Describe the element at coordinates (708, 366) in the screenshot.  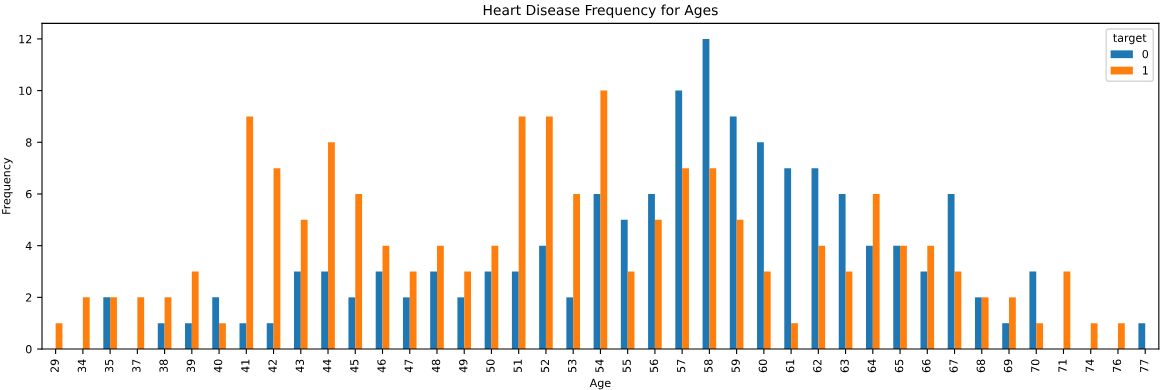
I see `x-tick-label: 58` at that location.